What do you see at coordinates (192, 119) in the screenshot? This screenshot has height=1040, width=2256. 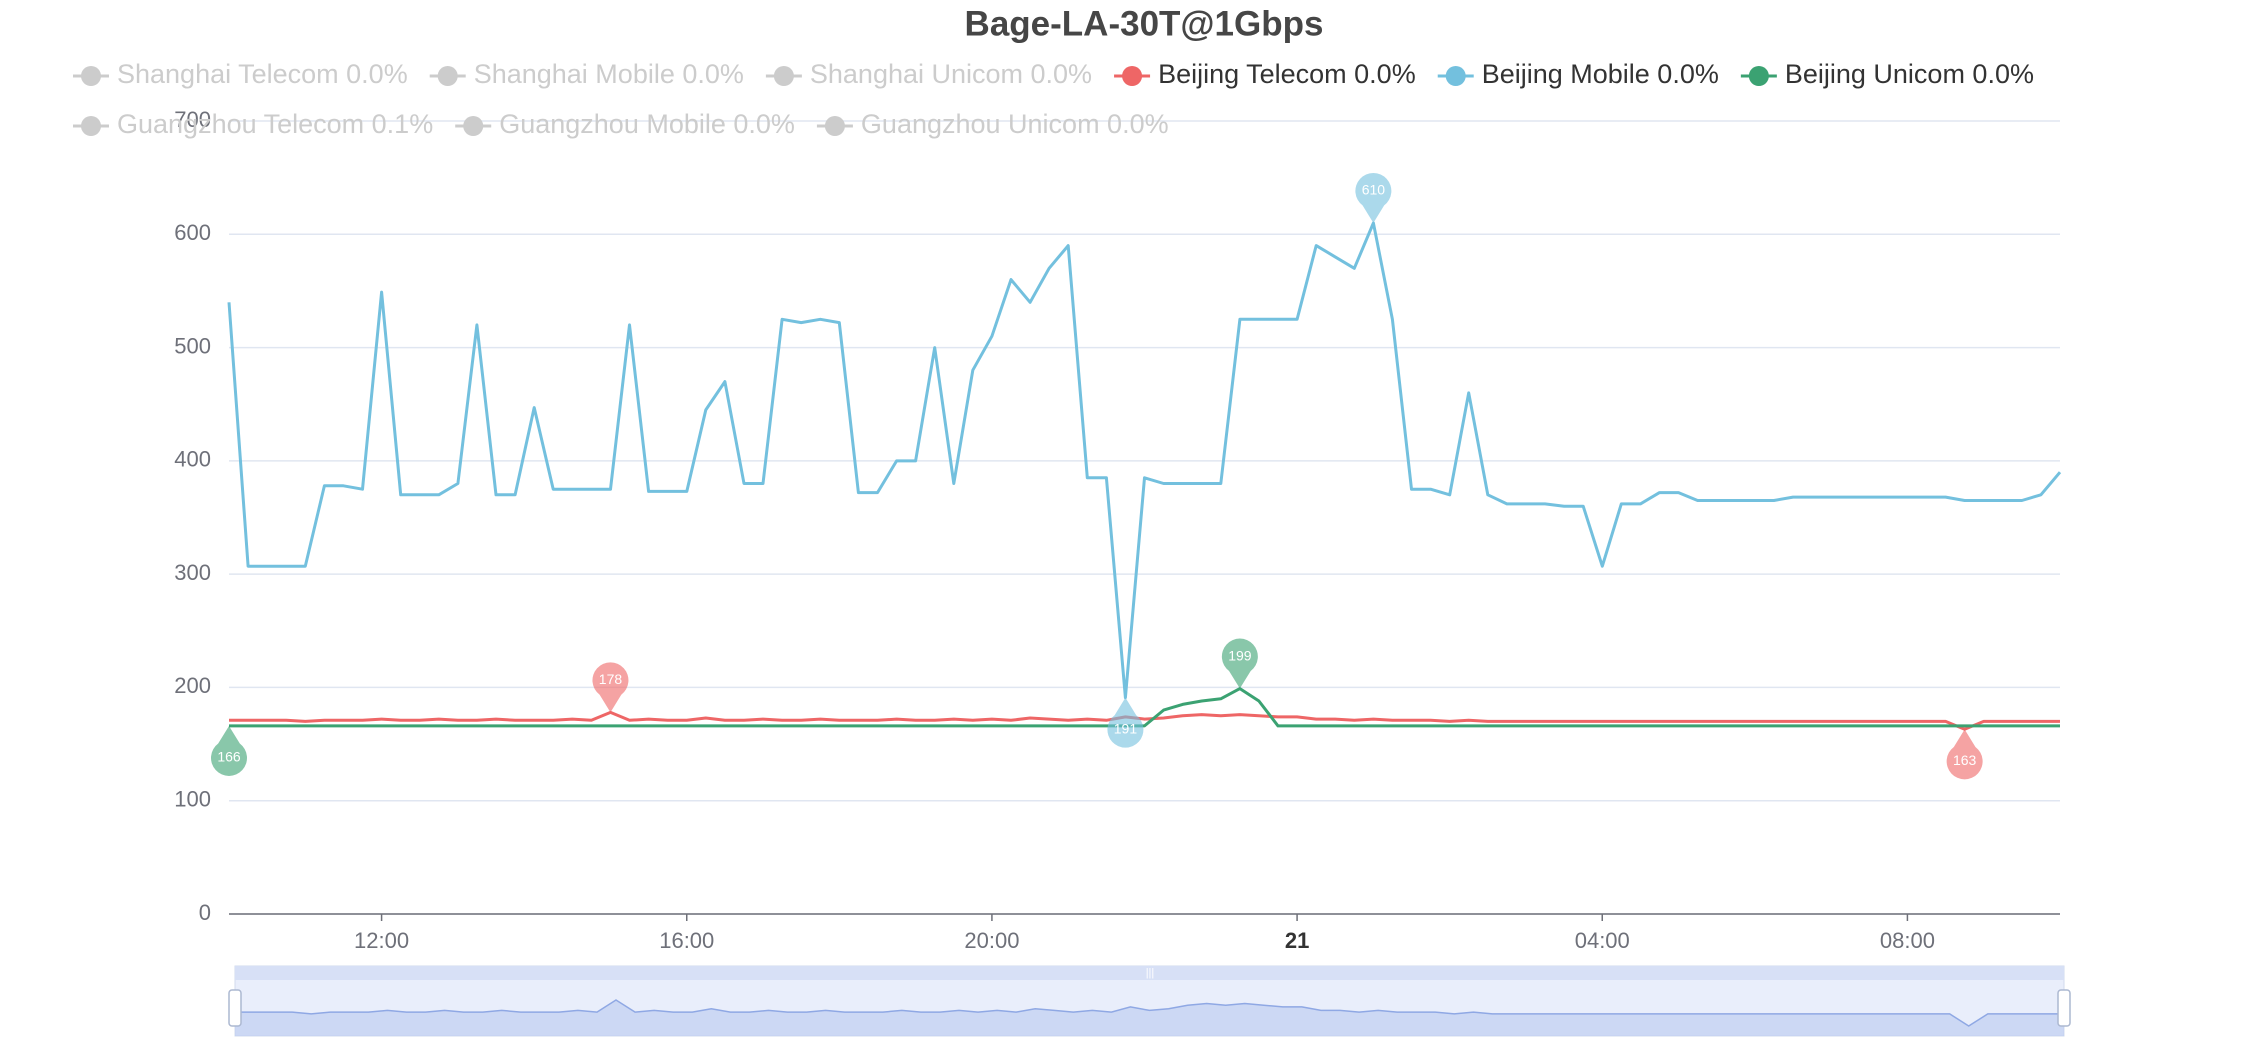 I see `y-tick-label: 700` at bounding box center [192, 119].